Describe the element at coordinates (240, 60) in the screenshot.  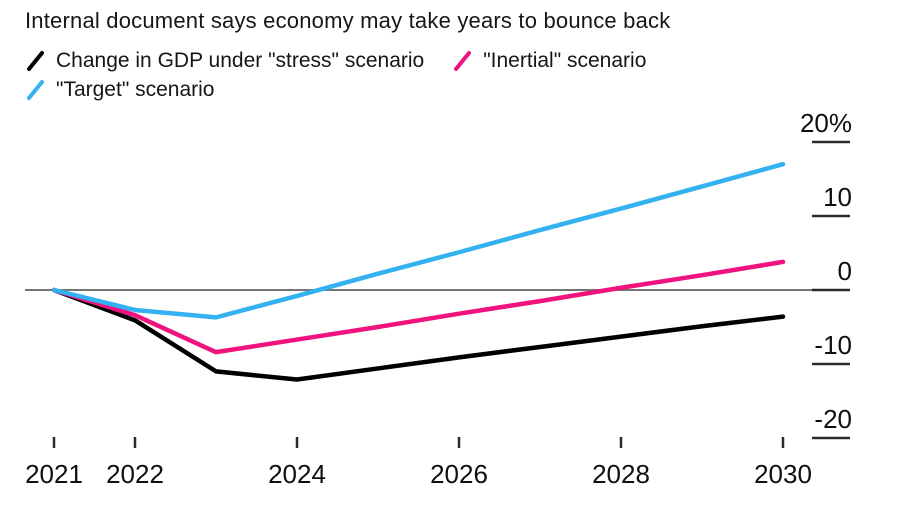
I see `legend-label-stress: Change in GDP under "stress" scenario` at that location.